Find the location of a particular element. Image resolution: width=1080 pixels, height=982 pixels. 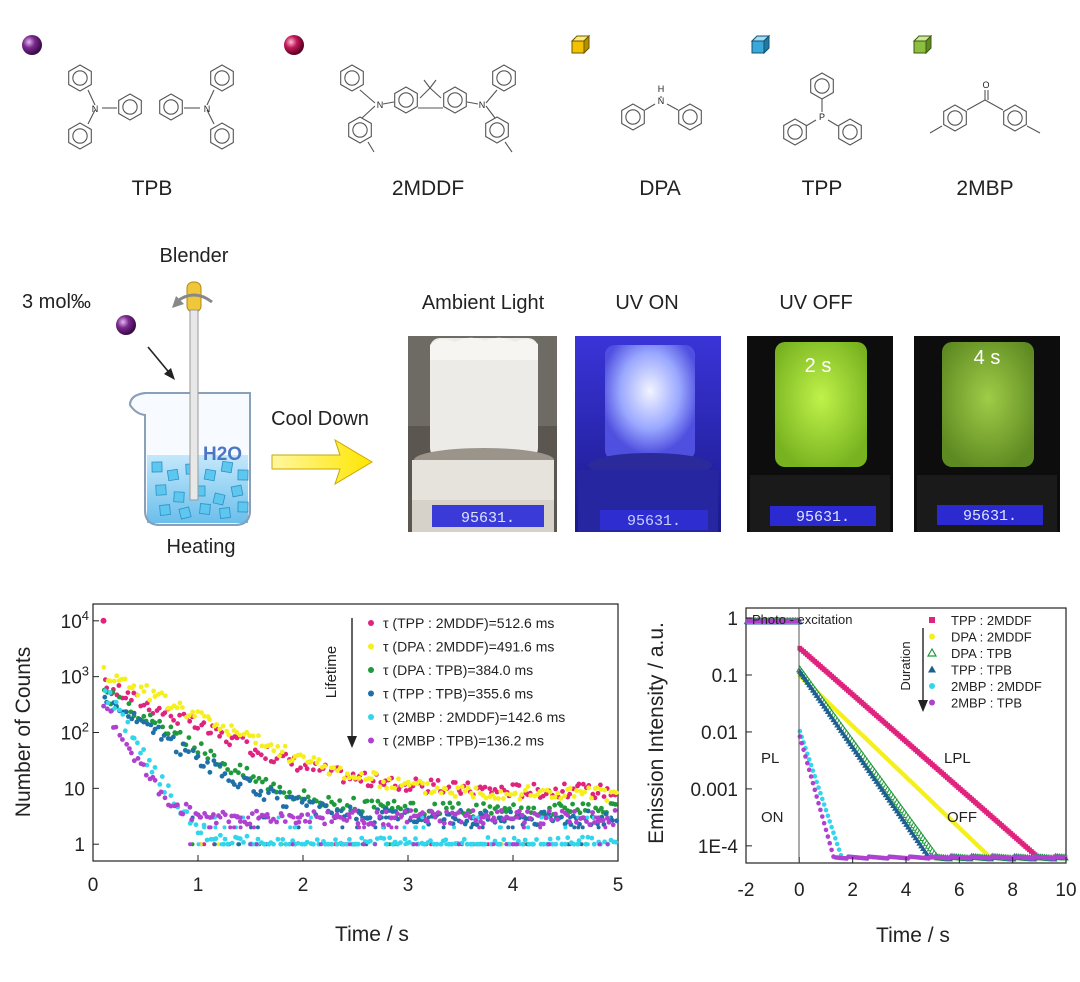

tpb-ring-ring is located at coordinates (171, 107).